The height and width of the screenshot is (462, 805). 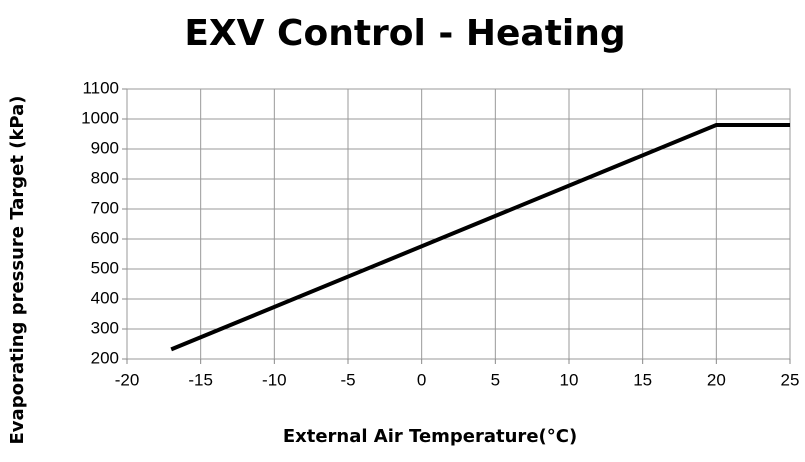 I want to click on x-axis-label: External Air Temperature(°C), so click(x=430, y=436).